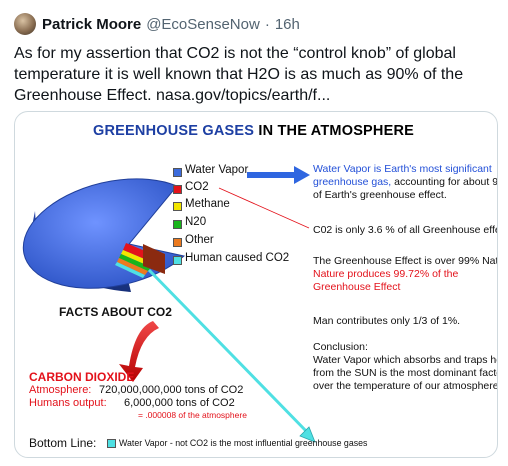 The height and width of the screenshot is (466, 508). What do you see at coordinates (287, 24) in the screenshot?
I see `tweet-time: 16h` at bounding box center [287, 24].